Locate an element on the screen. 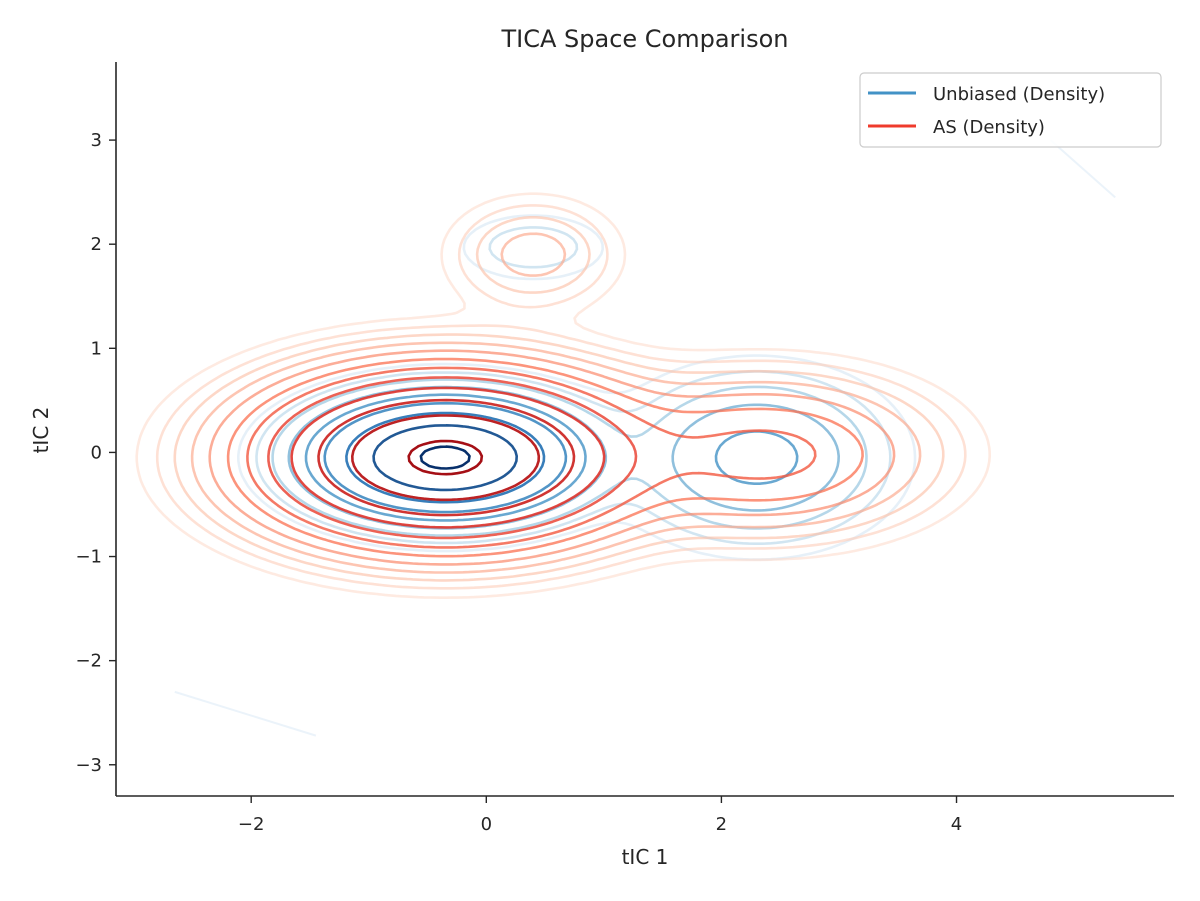  x-tick-label: 2 is located at coordinates (721, 824).